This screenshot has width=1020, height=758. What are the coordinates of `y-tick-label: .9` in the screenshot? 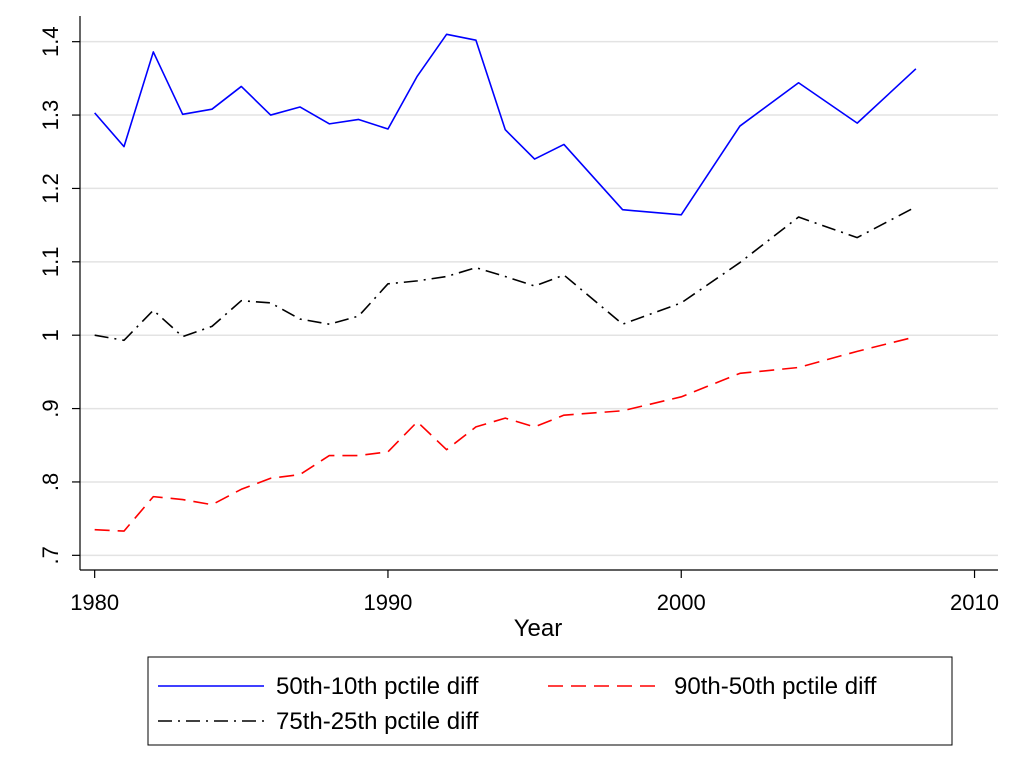 It's located at (50, 408).